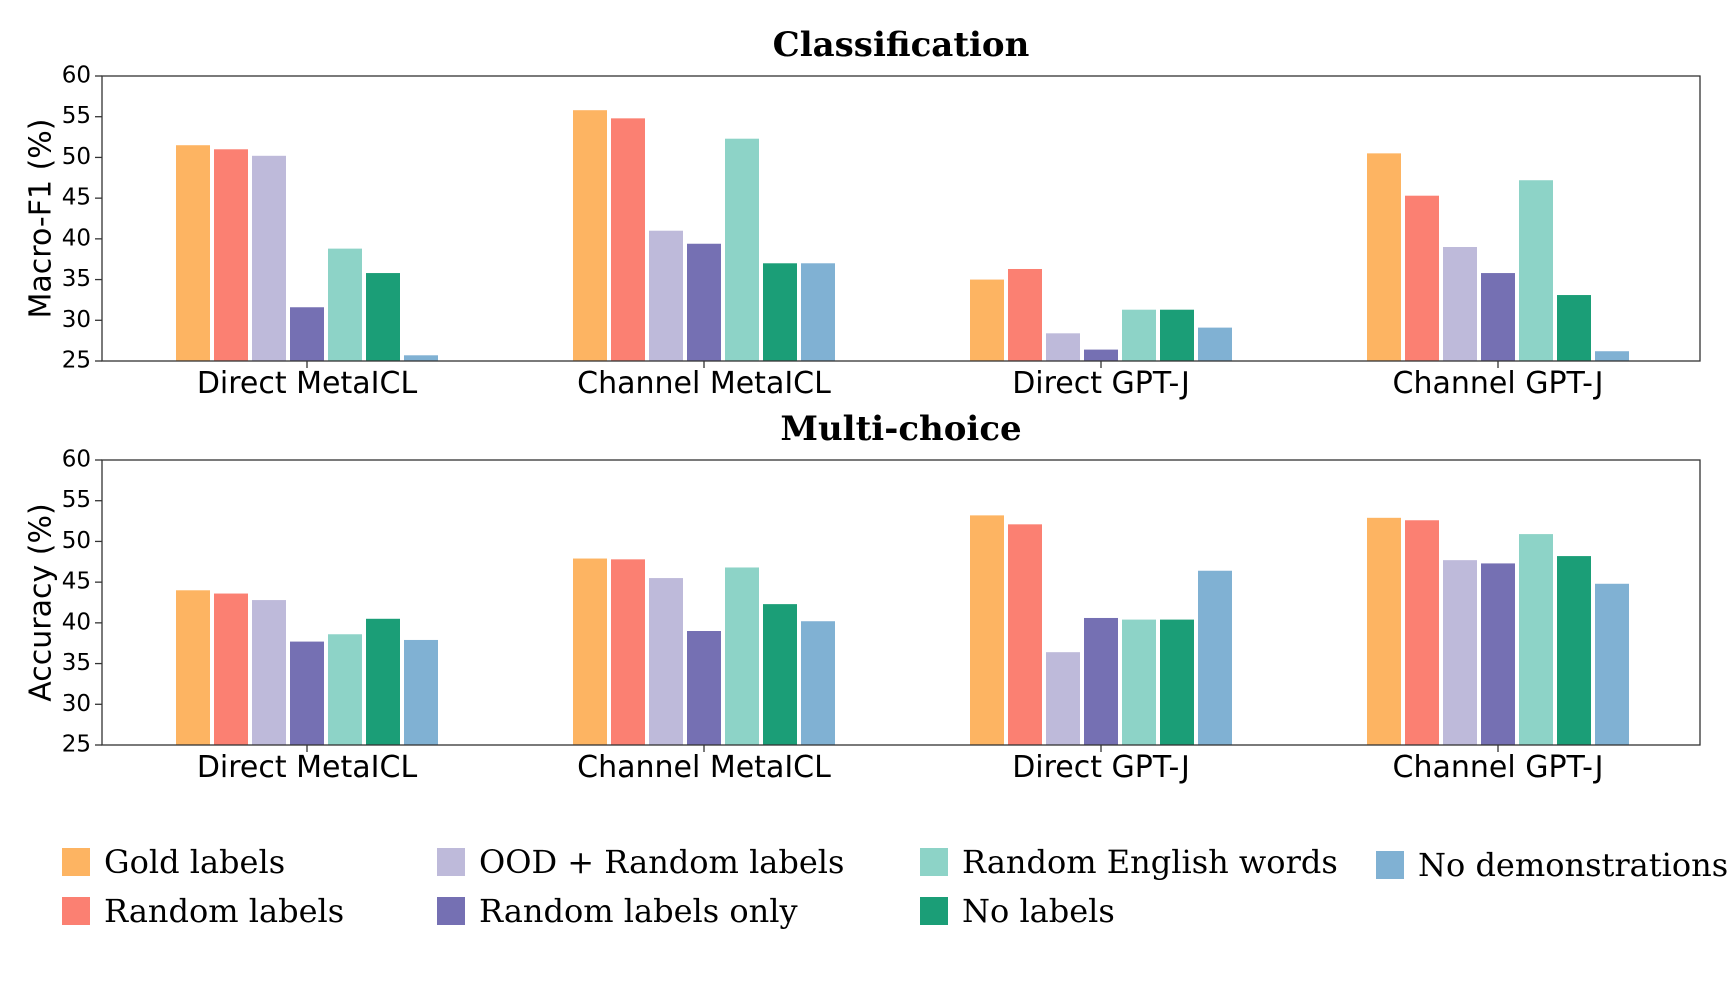 This screenshot has height=998, width=1728. What do you see at coordinates (41, 219) in the screenshot?
I see `y-axis-label: Macro-F1 (%)` at bounding box center [41, 219].